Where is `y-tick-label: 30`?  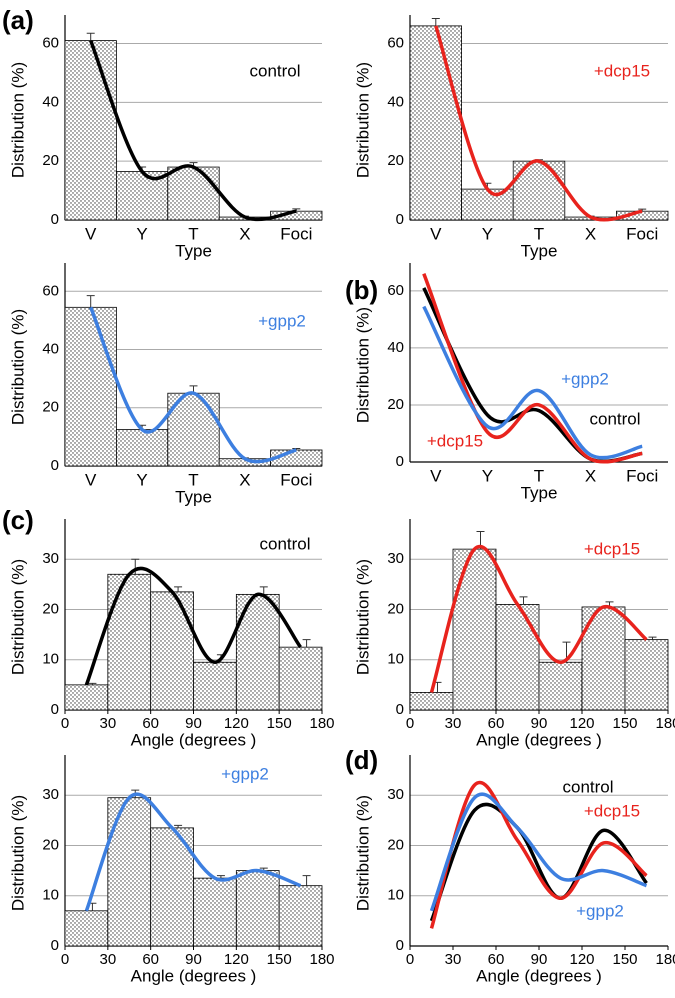 y-tick-label: 30 is located at coordinates (50, 558).